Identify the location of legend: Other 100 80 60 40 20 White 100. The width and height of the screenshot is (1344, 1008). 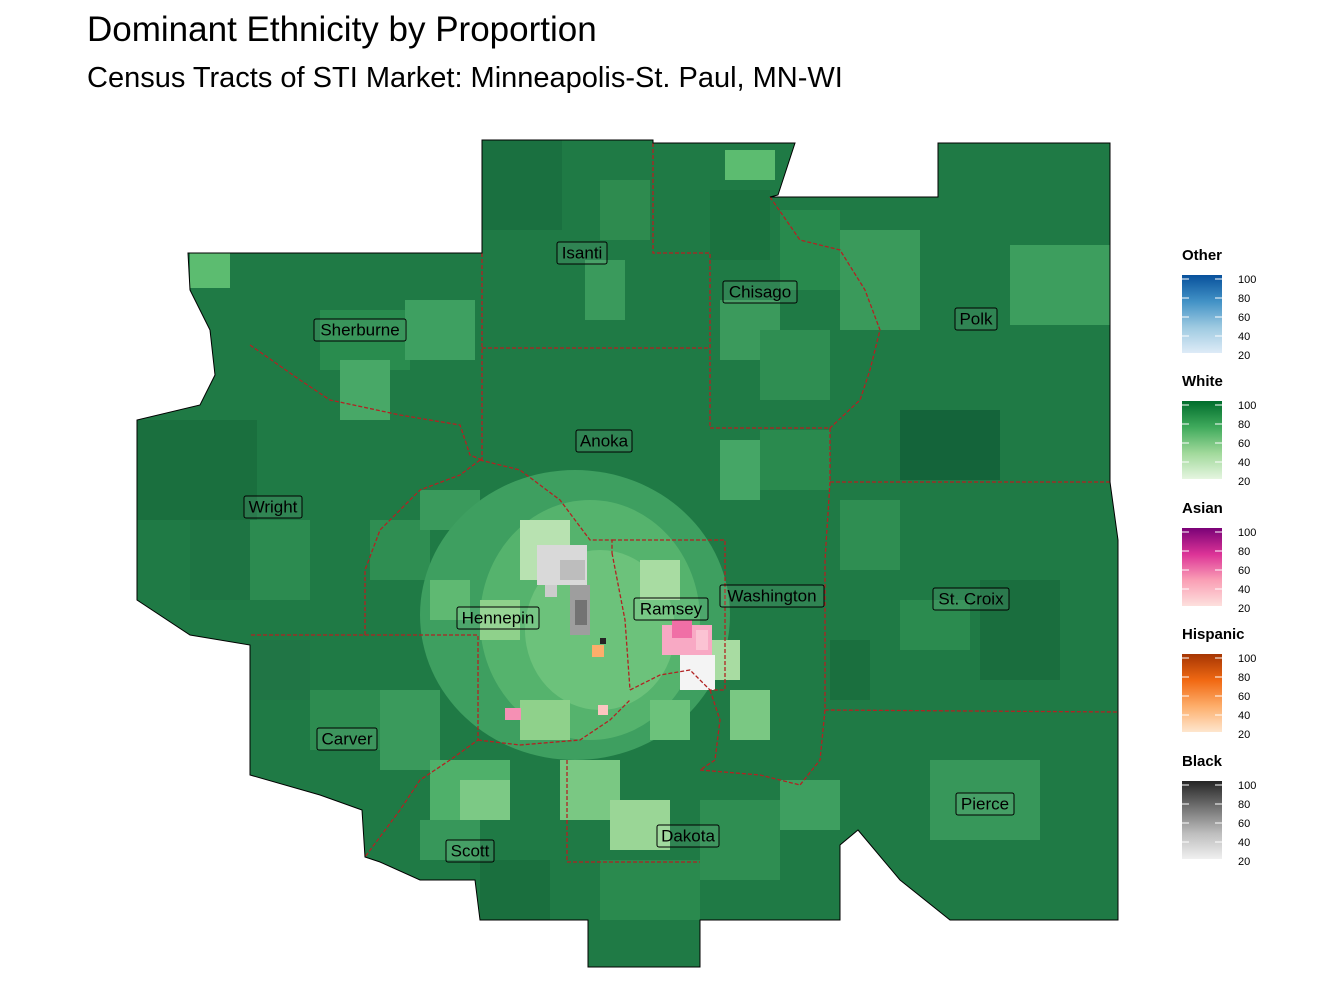
(1219, 557).